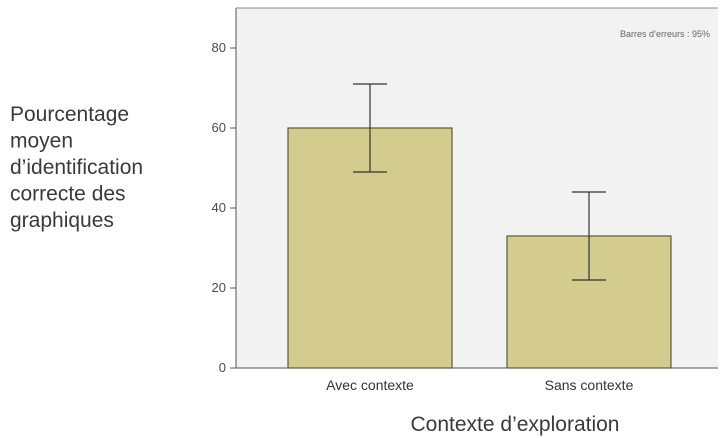 The height and width of the screenshot is (438, 720). I want to click on y-ticks: 0 20 40 60 80, so click(224, 207).